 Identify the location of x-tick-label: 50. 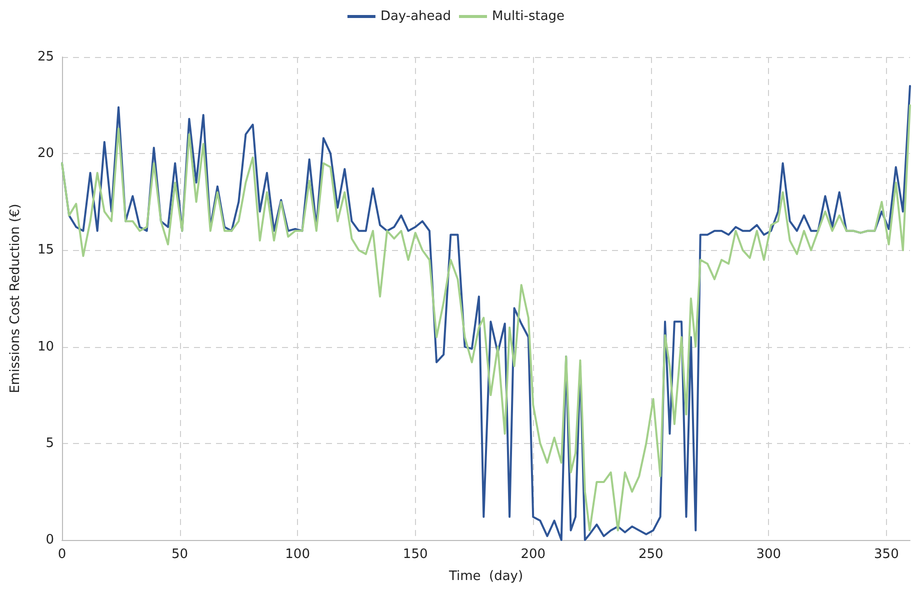
(180, 554).